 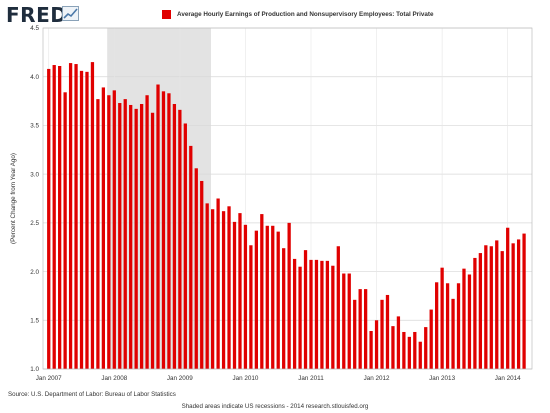 What do you see at coordinates (245, 378) in the screenshot?
I see `x-tick-label: Jan 2010` at bounding box center [245, 378].